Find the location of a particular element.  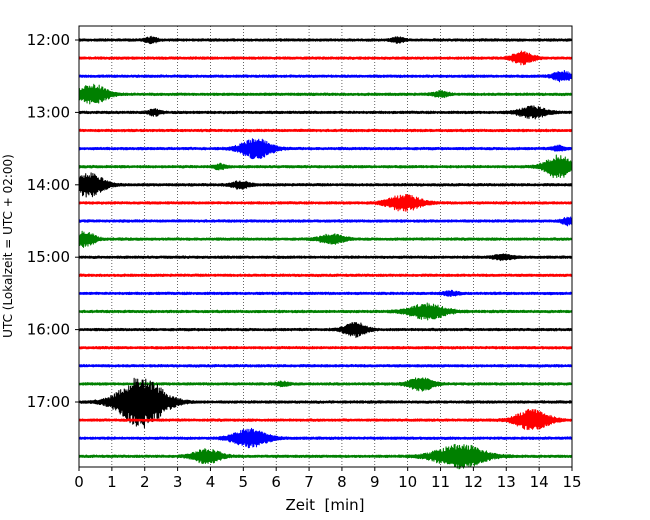

x-tick-label: 10 is located at coordinates (407, 482).